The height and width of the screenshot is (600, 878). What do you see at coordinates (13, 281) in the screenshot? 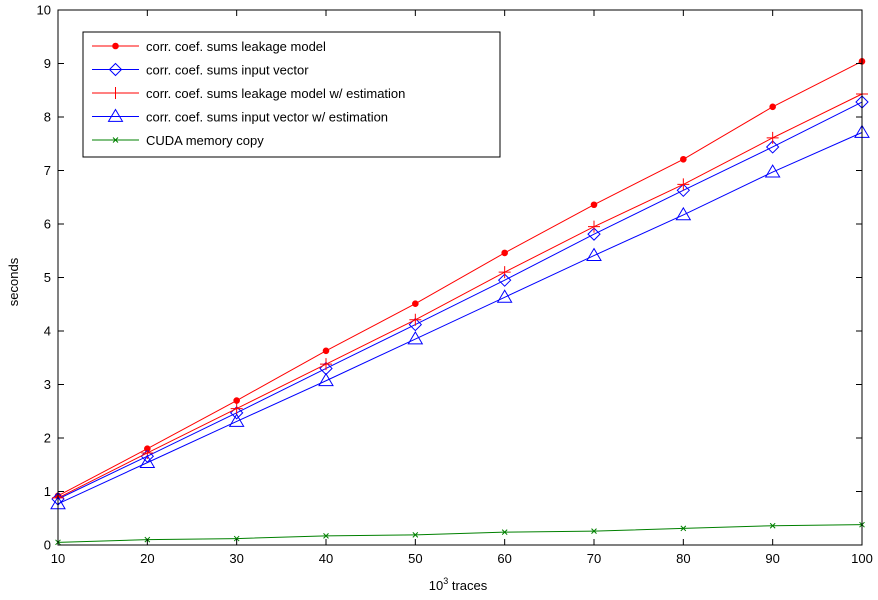
I see `y-axis-label: seconds` at bounding box center [13, 281].